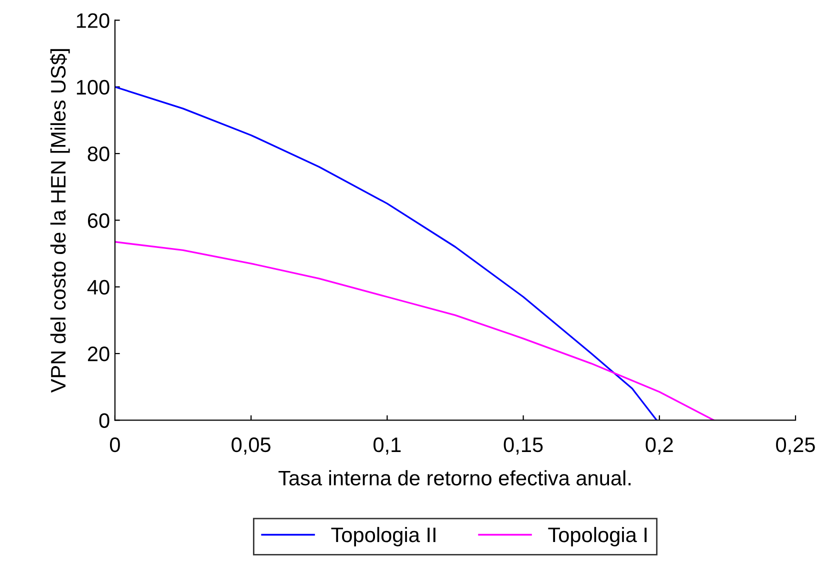  Describe the element at coordinates (99, 354) in the screenshot. I see `y-tick-label: 20` at that location.